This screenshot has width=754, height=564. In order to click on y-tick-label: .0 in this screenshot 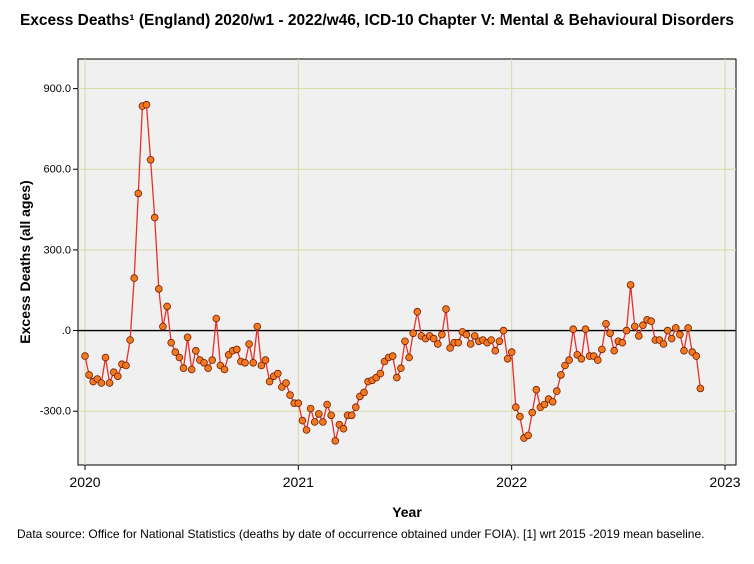, I will do `click(66, 331)`.